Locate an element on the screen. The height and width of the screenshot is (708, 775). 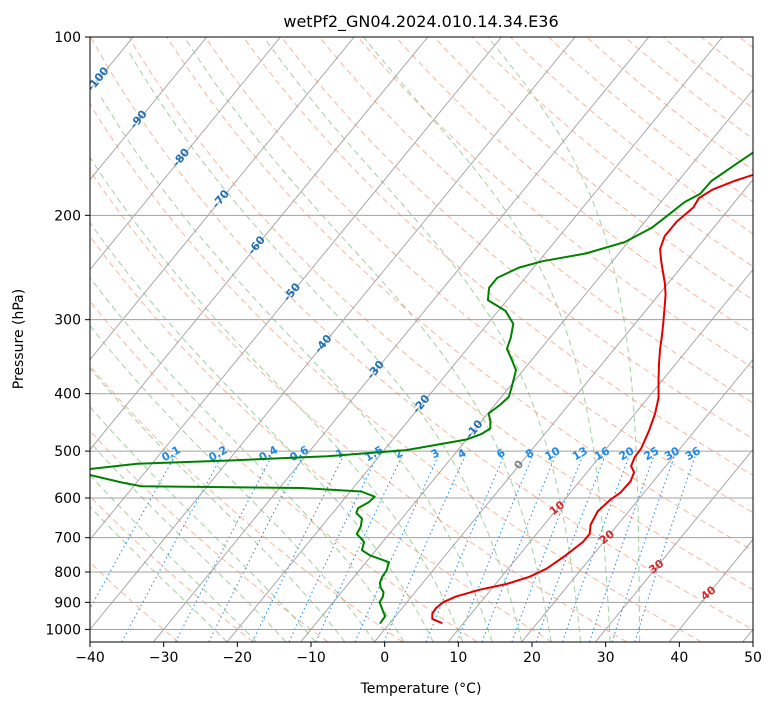
y-tick-label: 600 is located at coordinates (67, 499).